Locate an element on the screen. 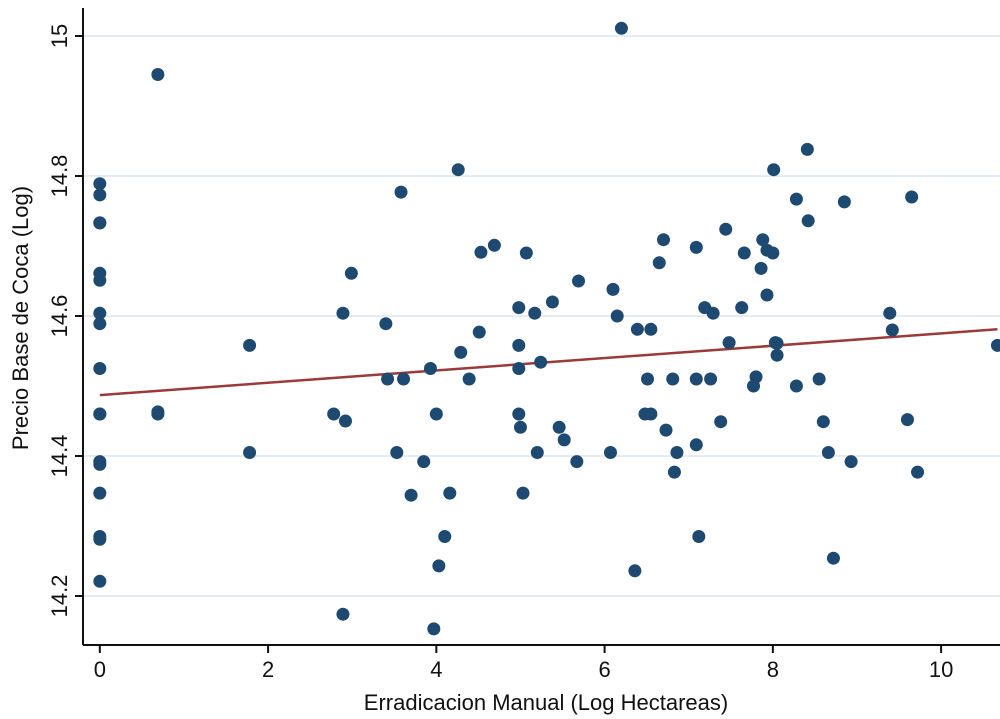 The height and width of the screenshot is (719, 1000). x-tick-label: 6 is located at coordinates (604, 669).